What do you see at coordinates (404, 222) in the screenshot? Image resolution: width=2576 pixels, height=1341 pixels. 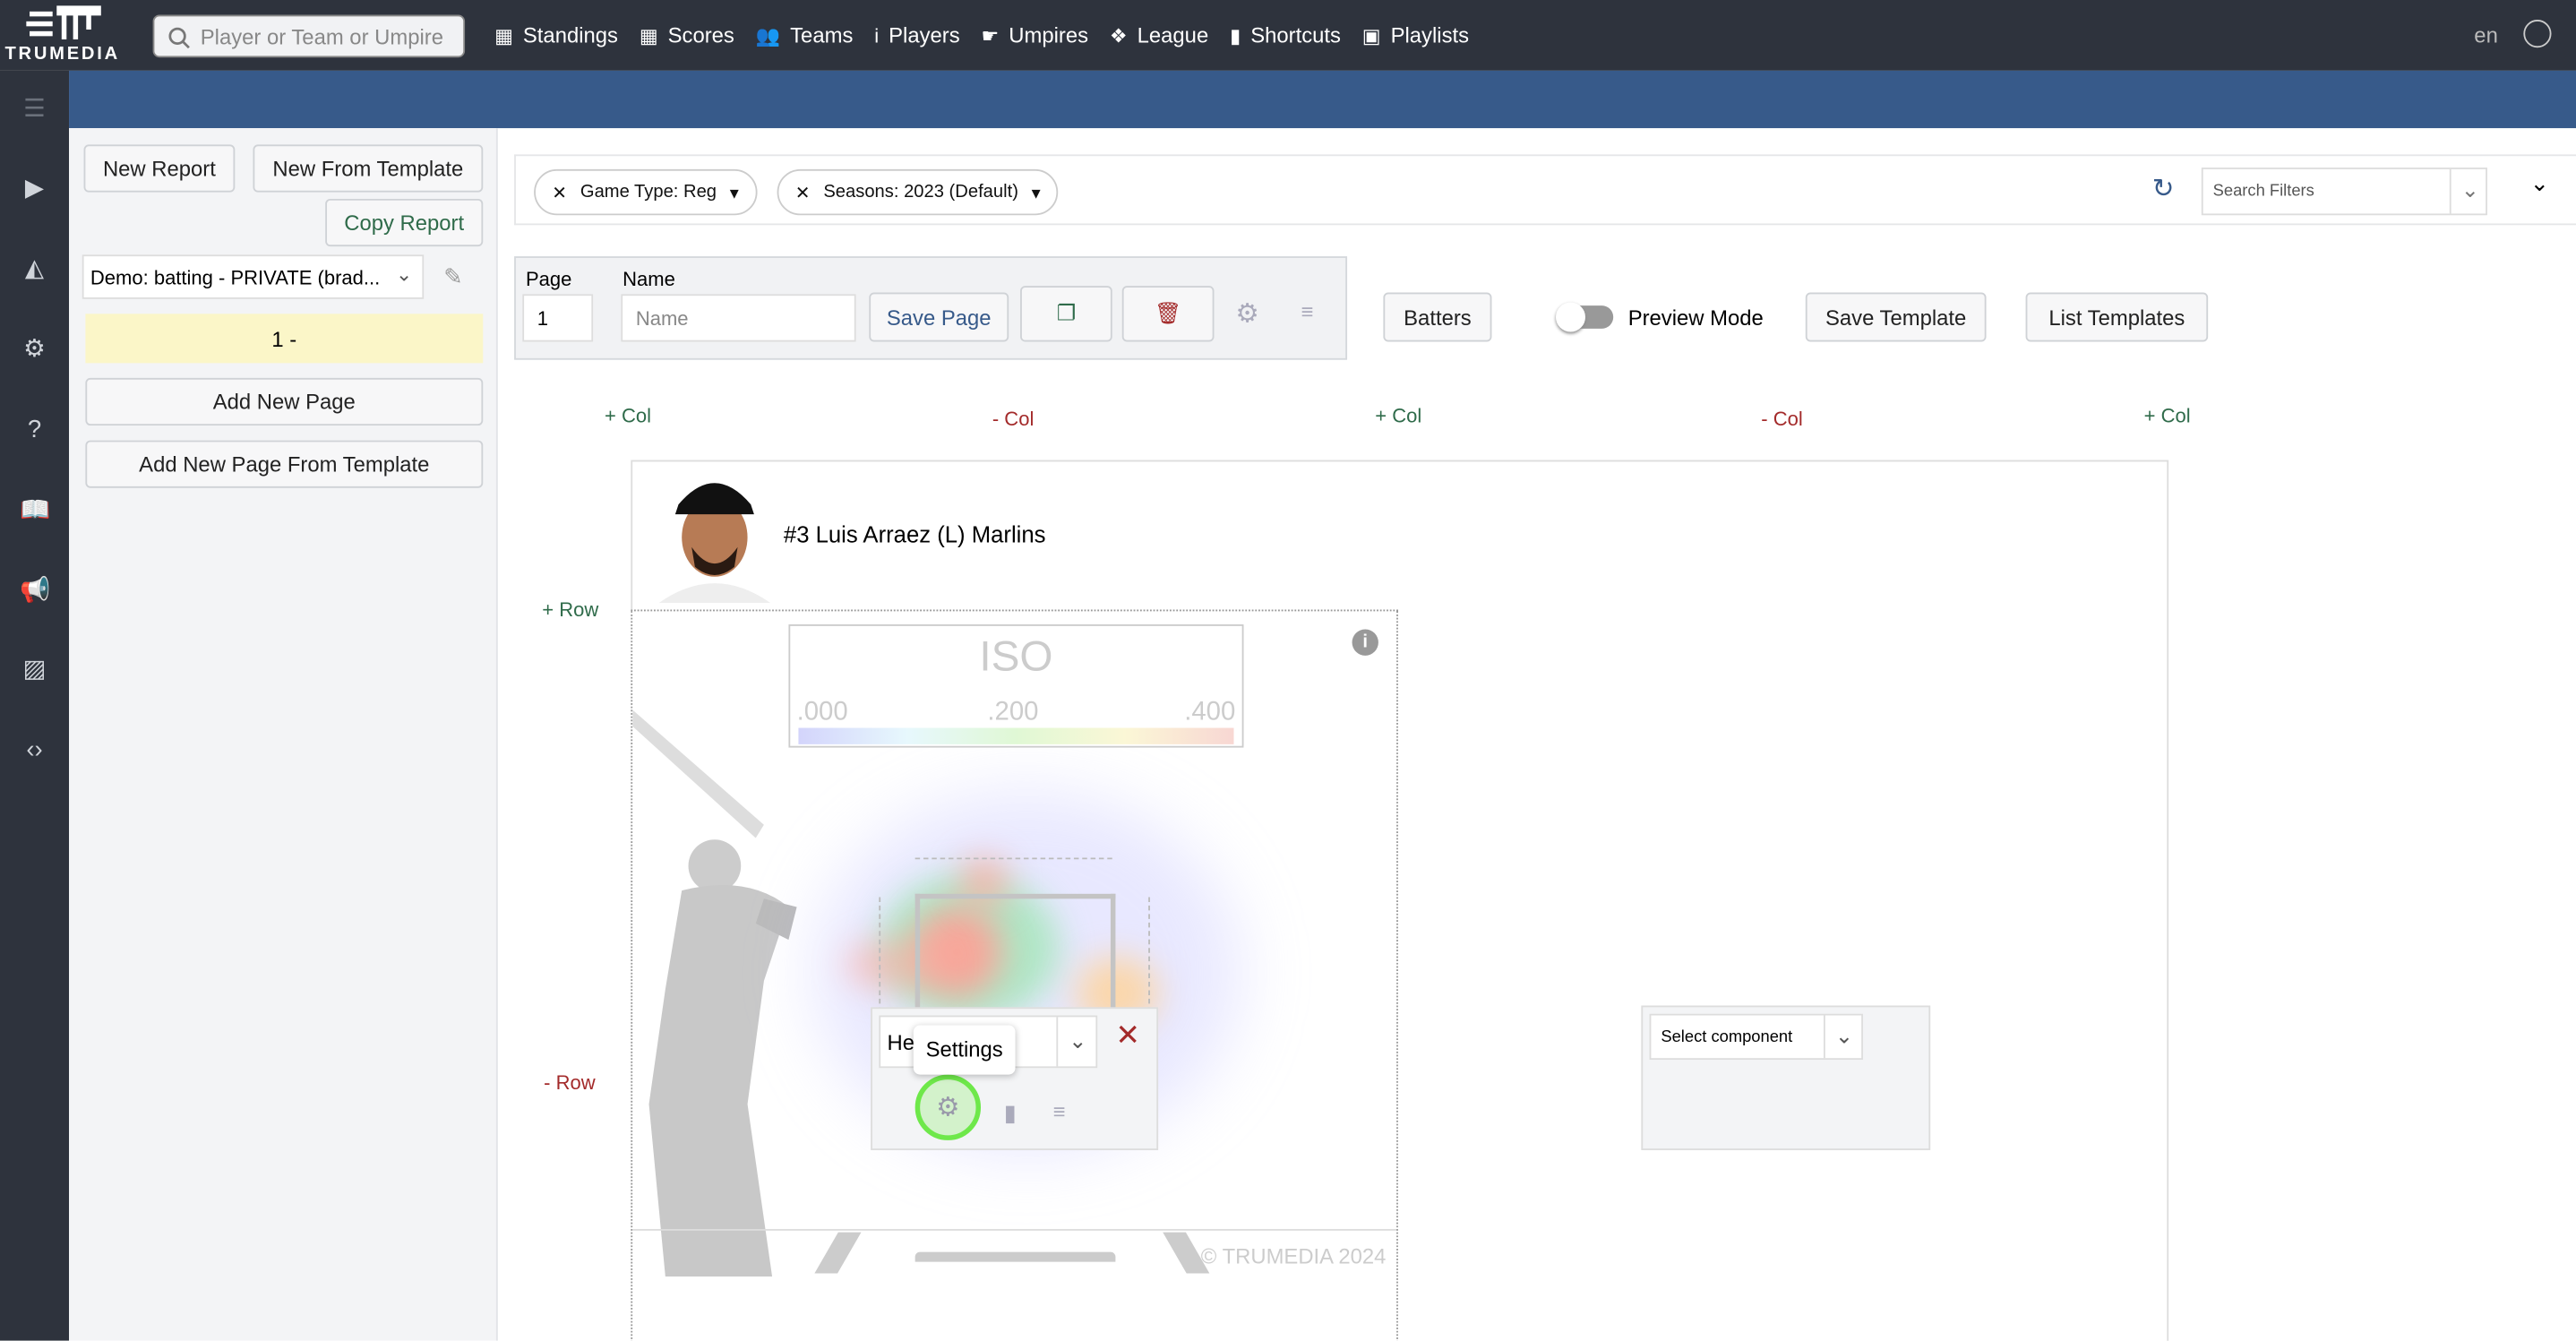 I see `copy-report-button: Copy Report` at bounding box center [404, 222].